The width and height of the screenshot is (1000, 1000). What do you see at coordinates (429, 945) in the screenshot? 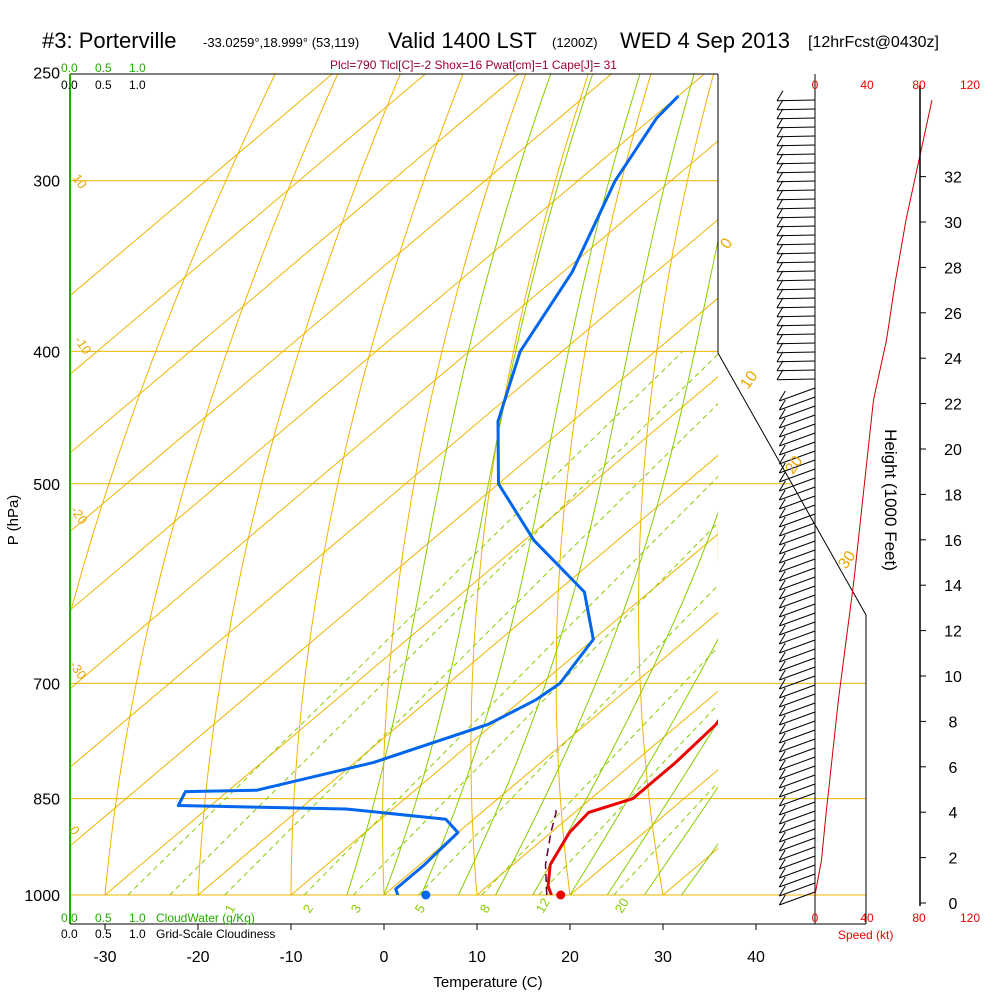
I see `temperature-axis-ticks: -30 -20 -10 0 10 20 30 40` at bounding box center [429, 945].